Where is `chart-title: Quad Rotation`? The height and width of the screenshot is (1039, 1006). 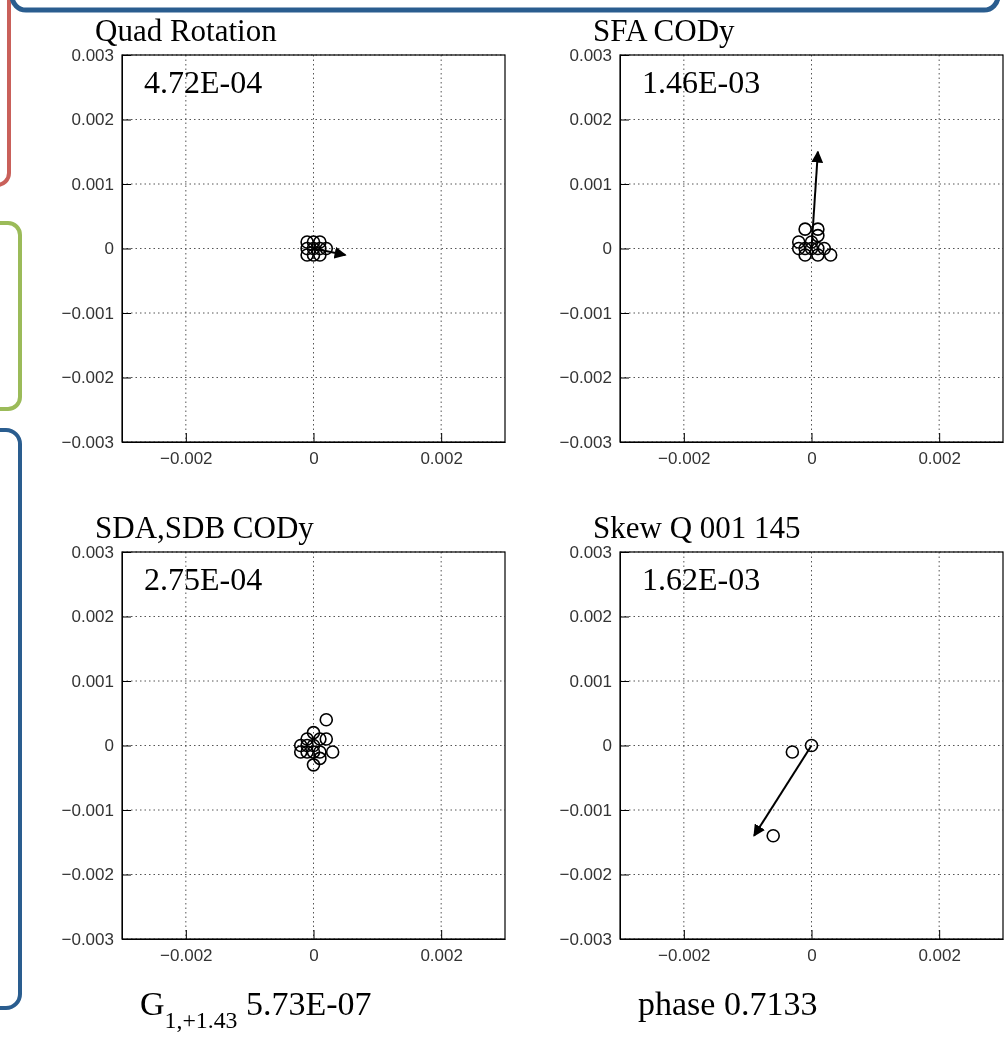 chart-title: Quad Rotation is located at coordinates (186, 30).